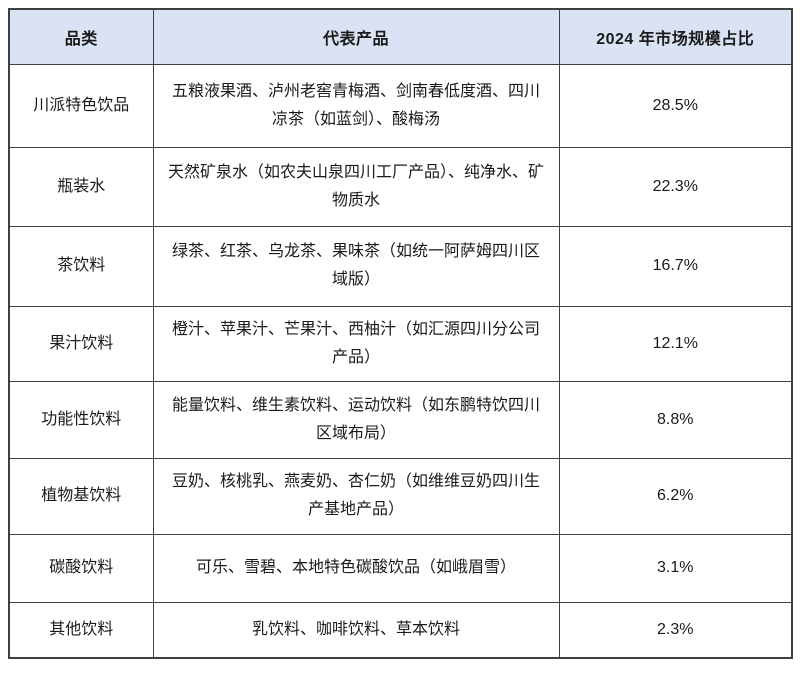 Image resolution: width=800 pixels, height=680 pixels. What do you see at coordinates (81, 496) in the screenshot?
I see `category-cell: 植物基饮料` at bounding box center [81, 496].